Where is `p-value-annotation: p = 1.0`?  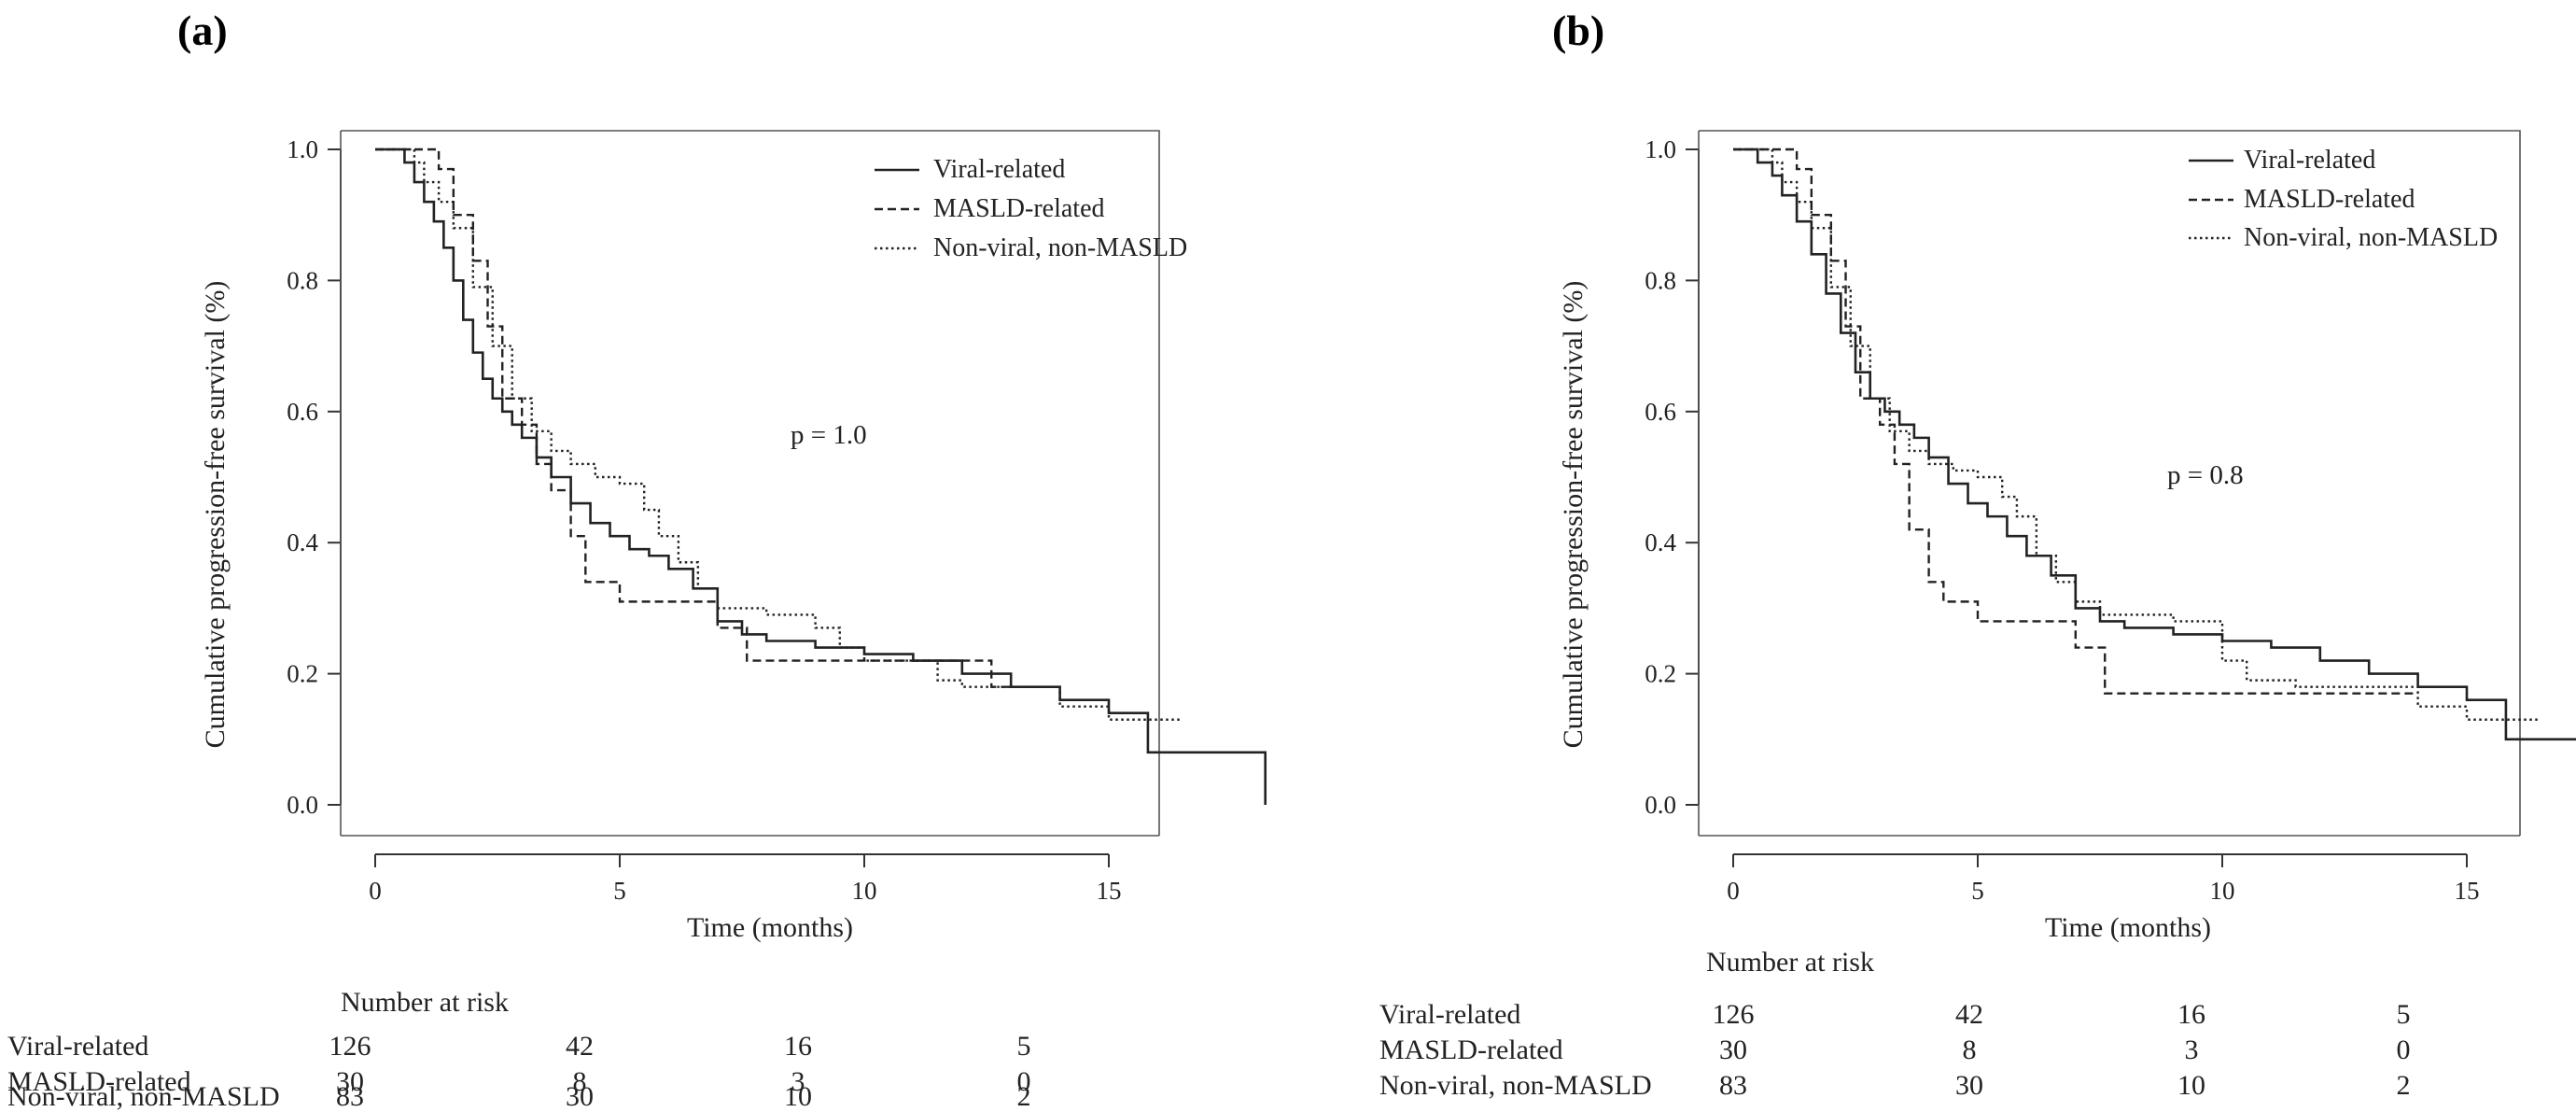 p-value-annotation: p = 1.0 is located at coordinates (829, 435).